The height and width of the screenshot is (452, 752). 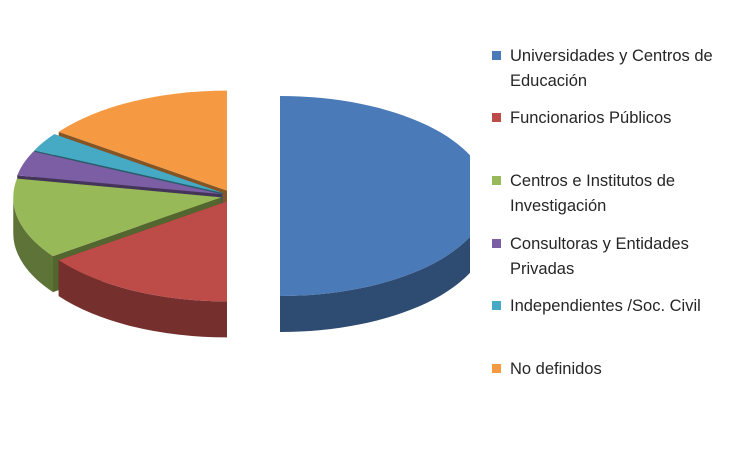 What do you see at coordinates (496, 243) in the screenshot?
I see `legend-swatch-consultoras` at bounding box center [496, 243].